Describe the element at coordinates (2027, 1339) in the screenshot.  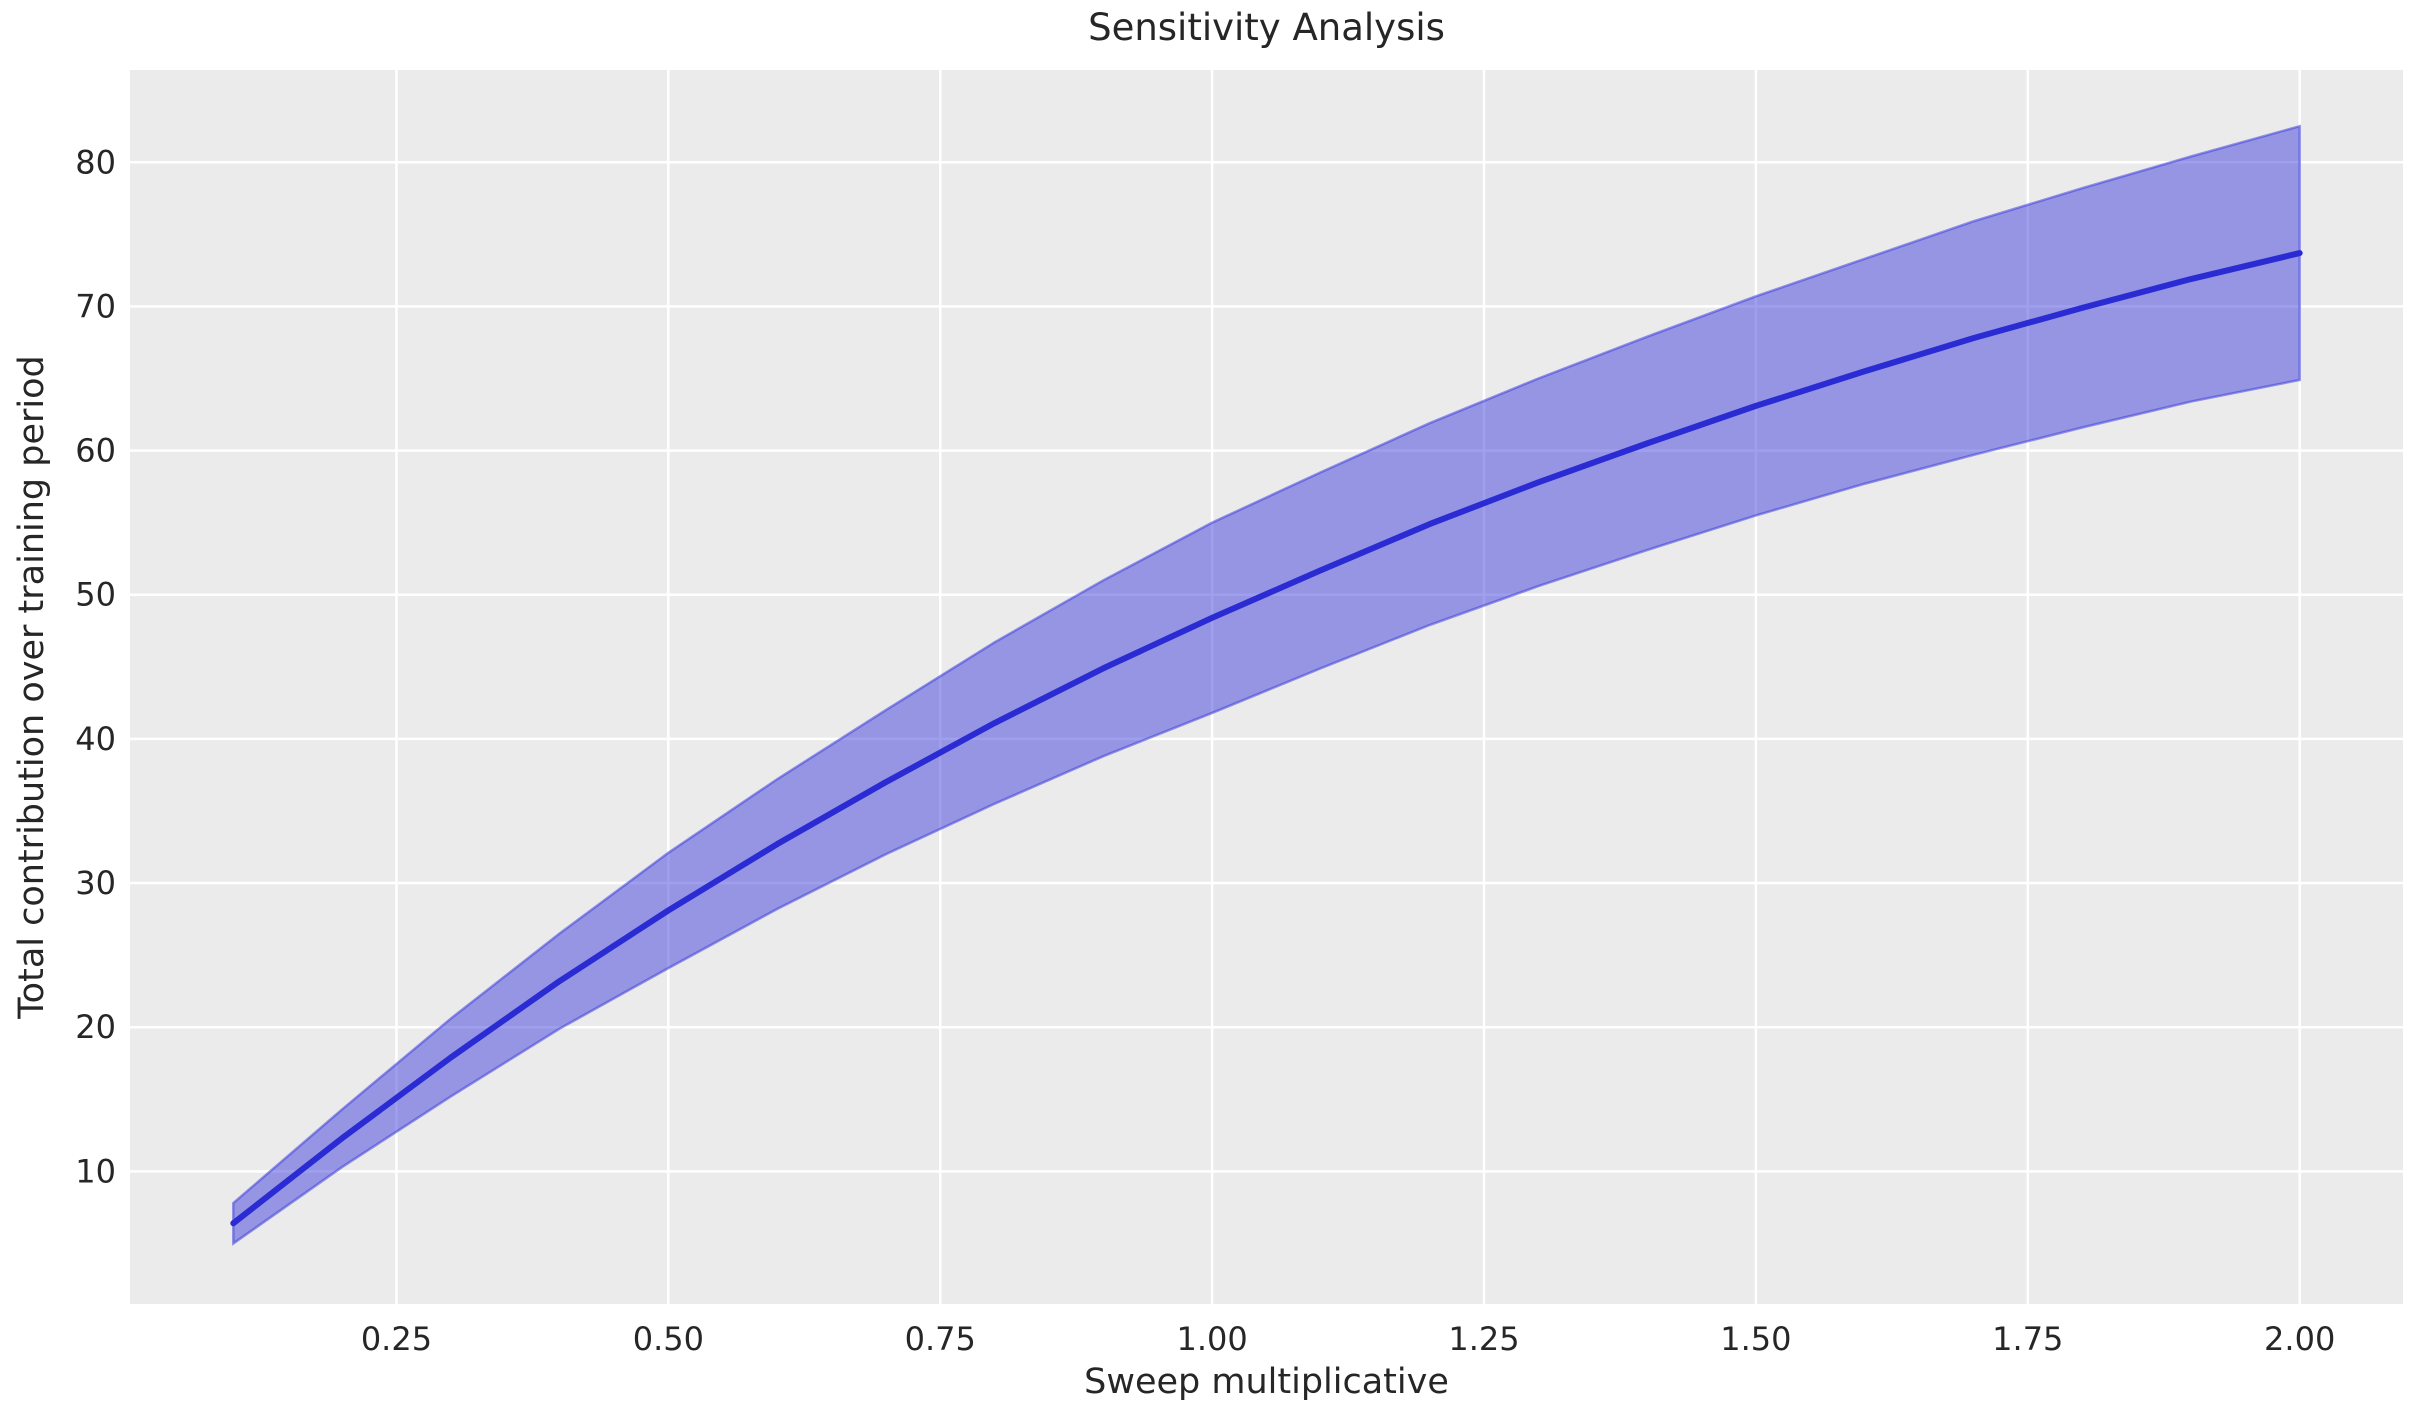
I see `x-tick-label: 1.75` at that location.